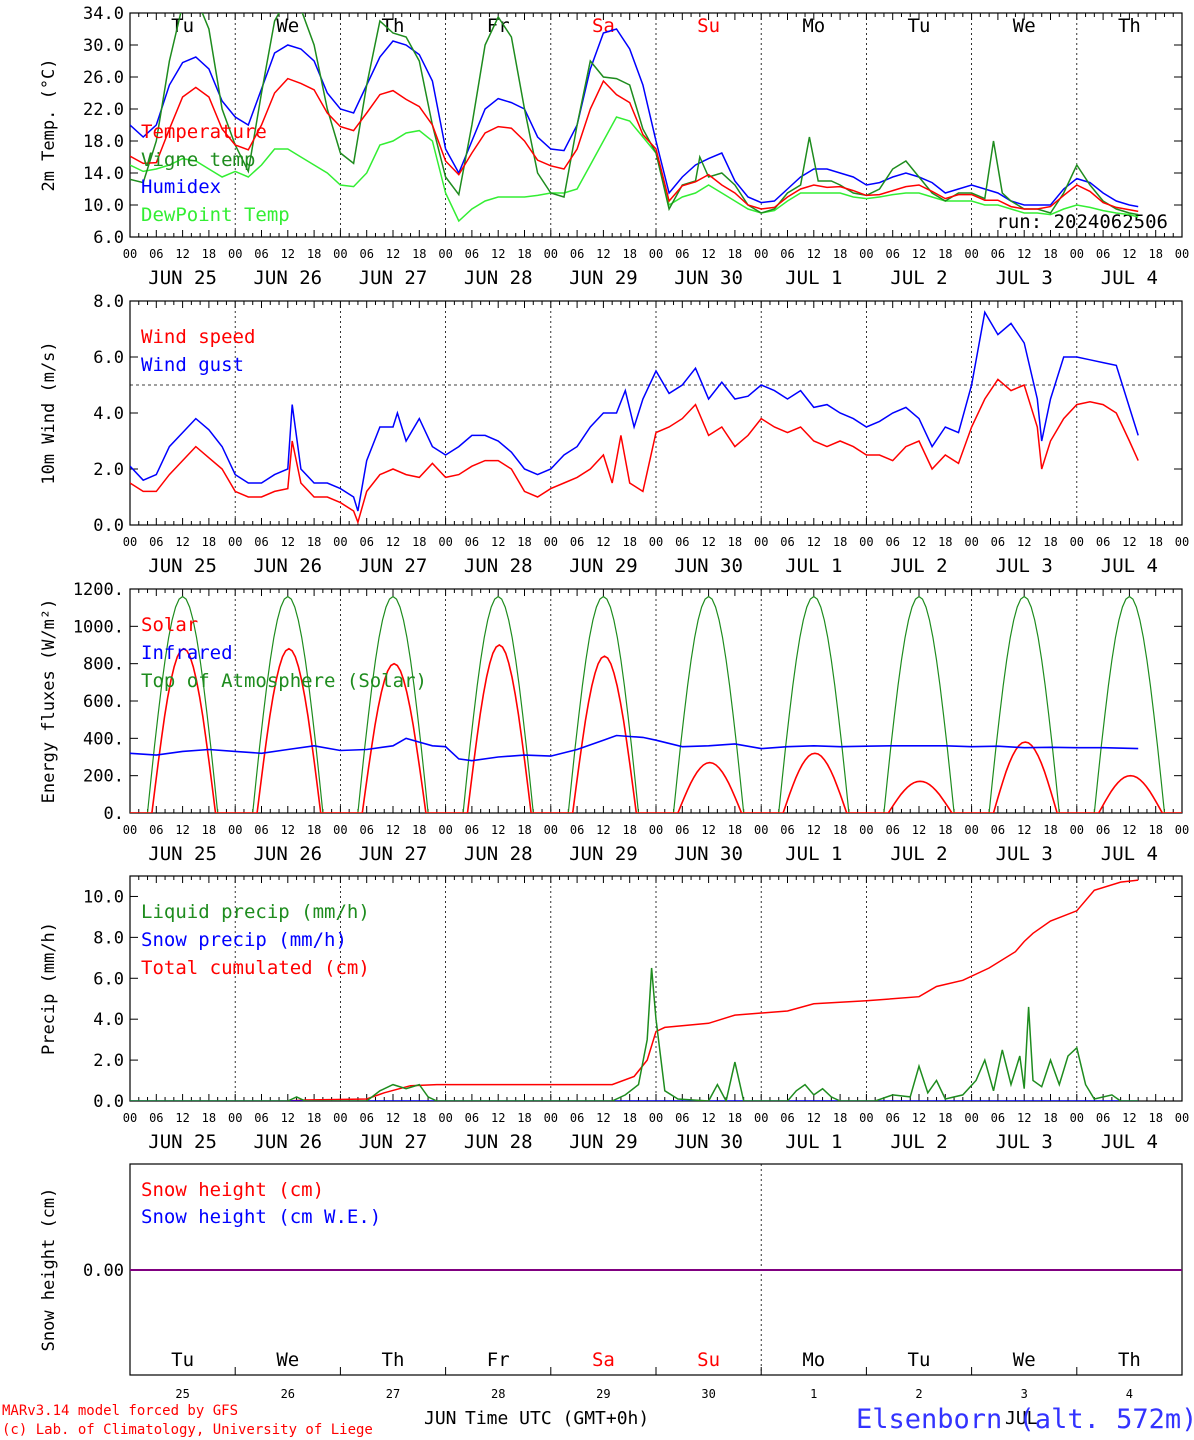 The image size is (1194, 1440). I want to click on temperature-date-label: JUN 26, so click(287, 278).